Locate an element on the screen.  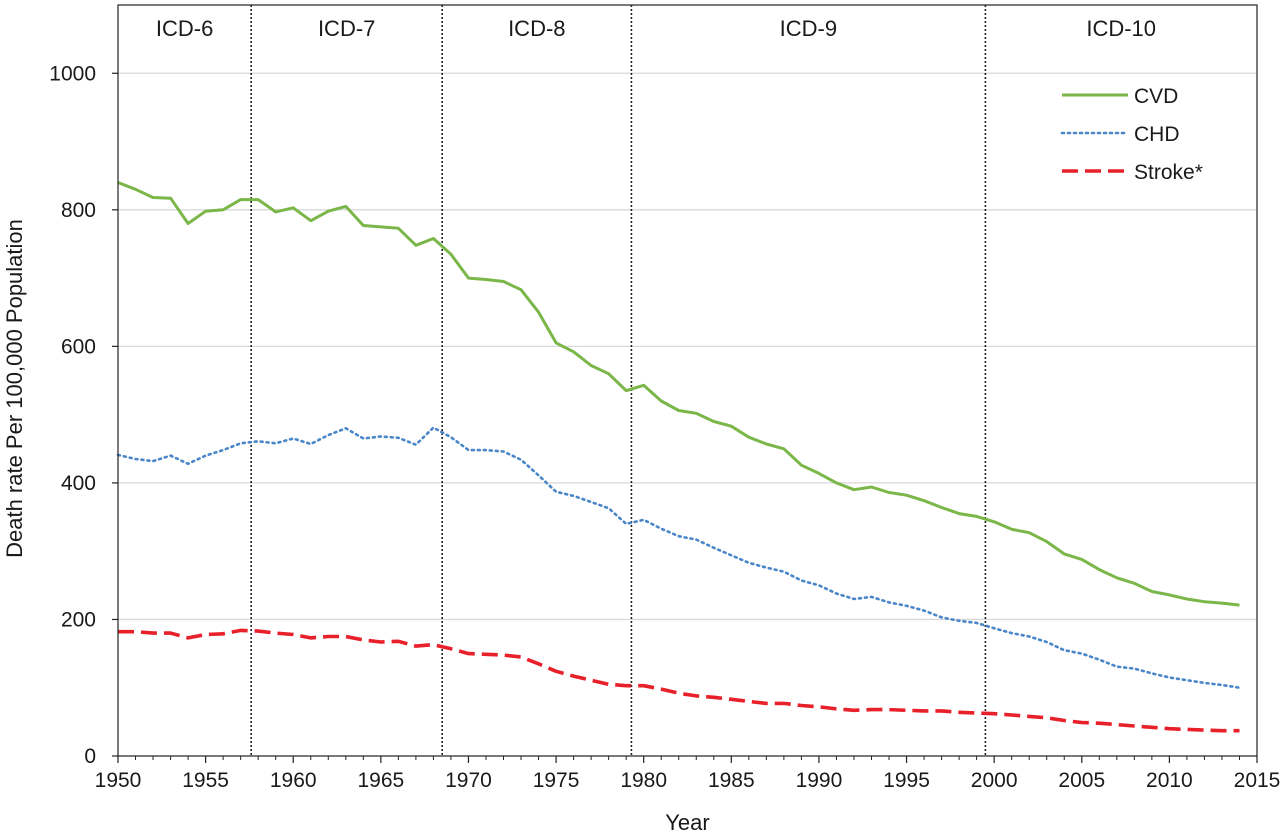
y-tick-label: 0 is located at coordinates (90, 756).